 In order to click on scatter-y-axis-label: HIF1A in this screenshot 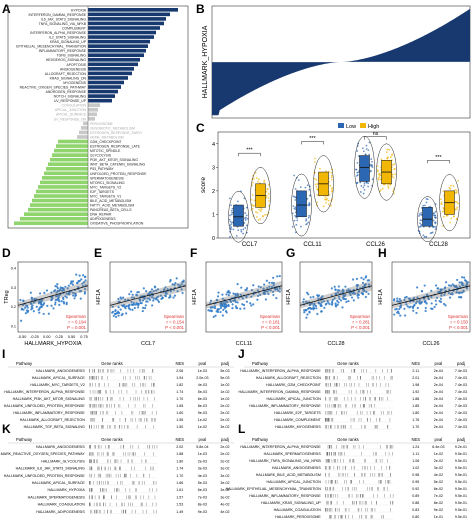, I will do `click(289, 297)`.